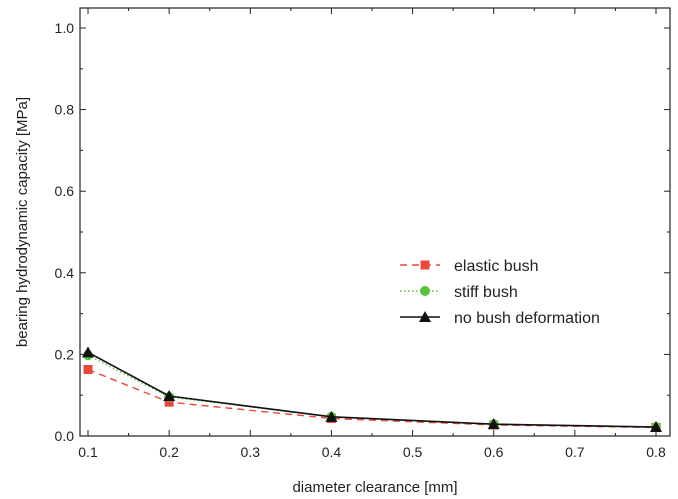 This screenshot has width=678, height=499. I want to click on x-tick-label: 0.8, so click(656, 452).